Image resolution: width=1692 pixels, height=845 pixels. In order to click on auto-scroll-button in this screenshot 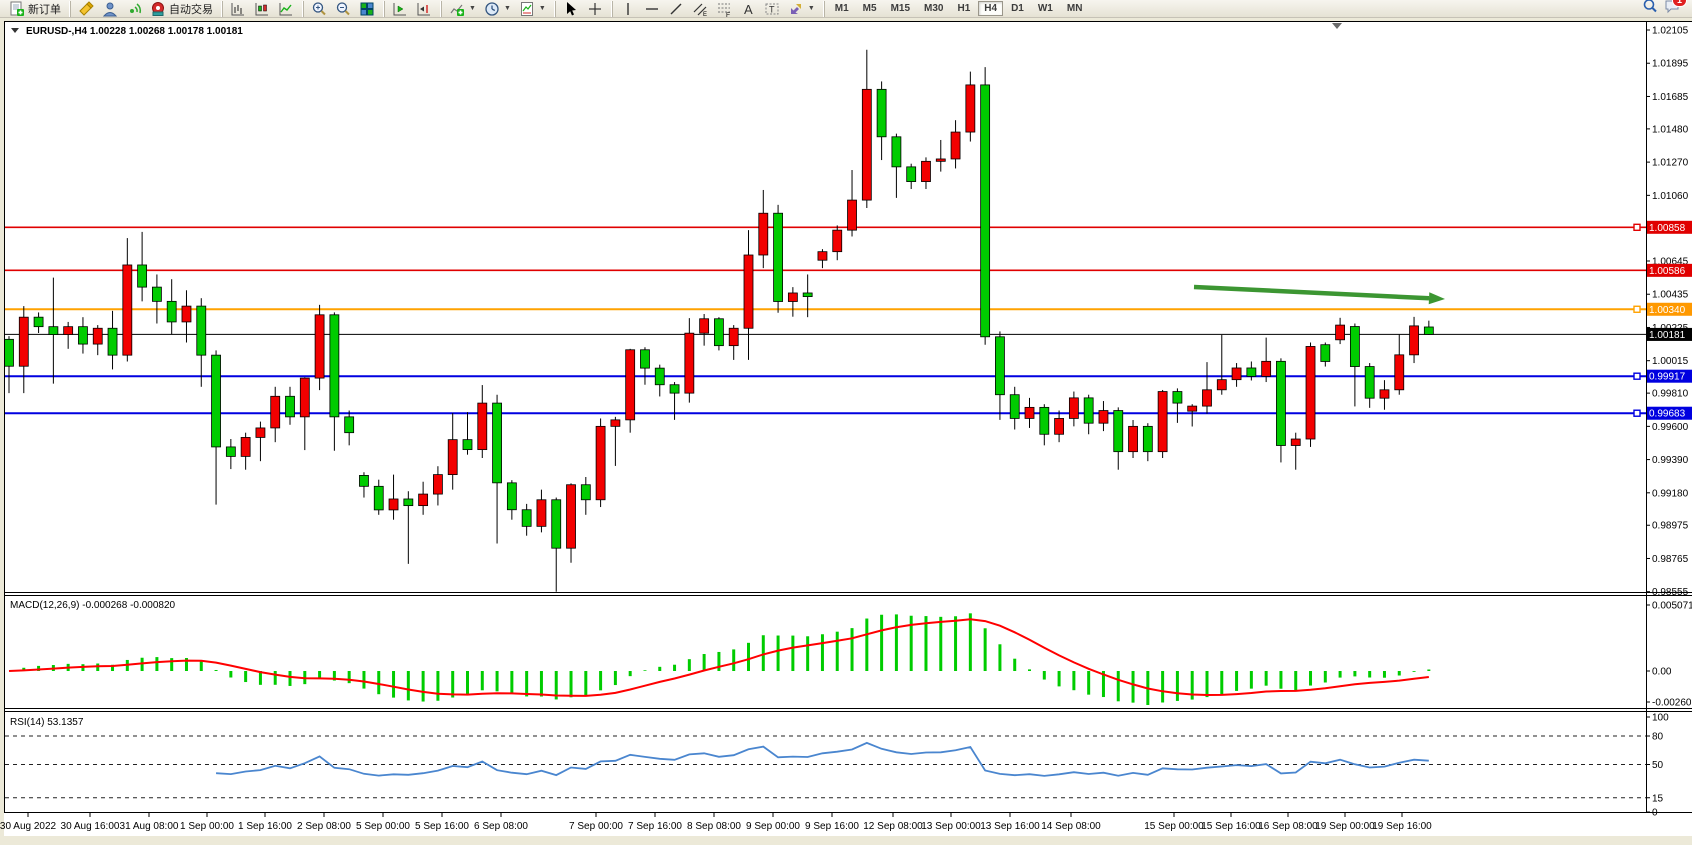, I will do `click(400, 9)`.